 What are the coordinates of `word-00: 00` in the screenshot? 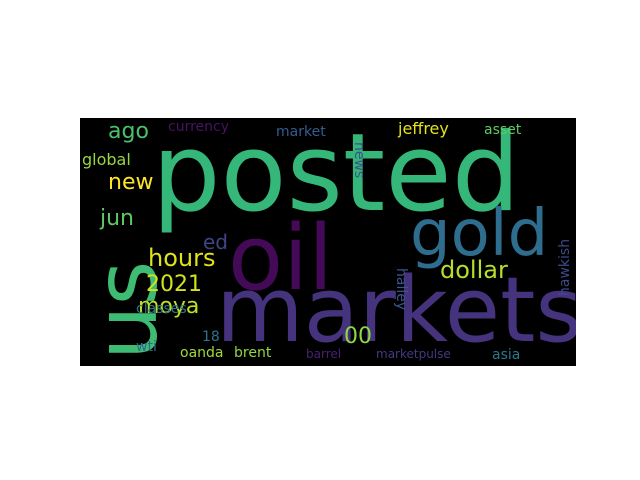 It's located at (358, 336).